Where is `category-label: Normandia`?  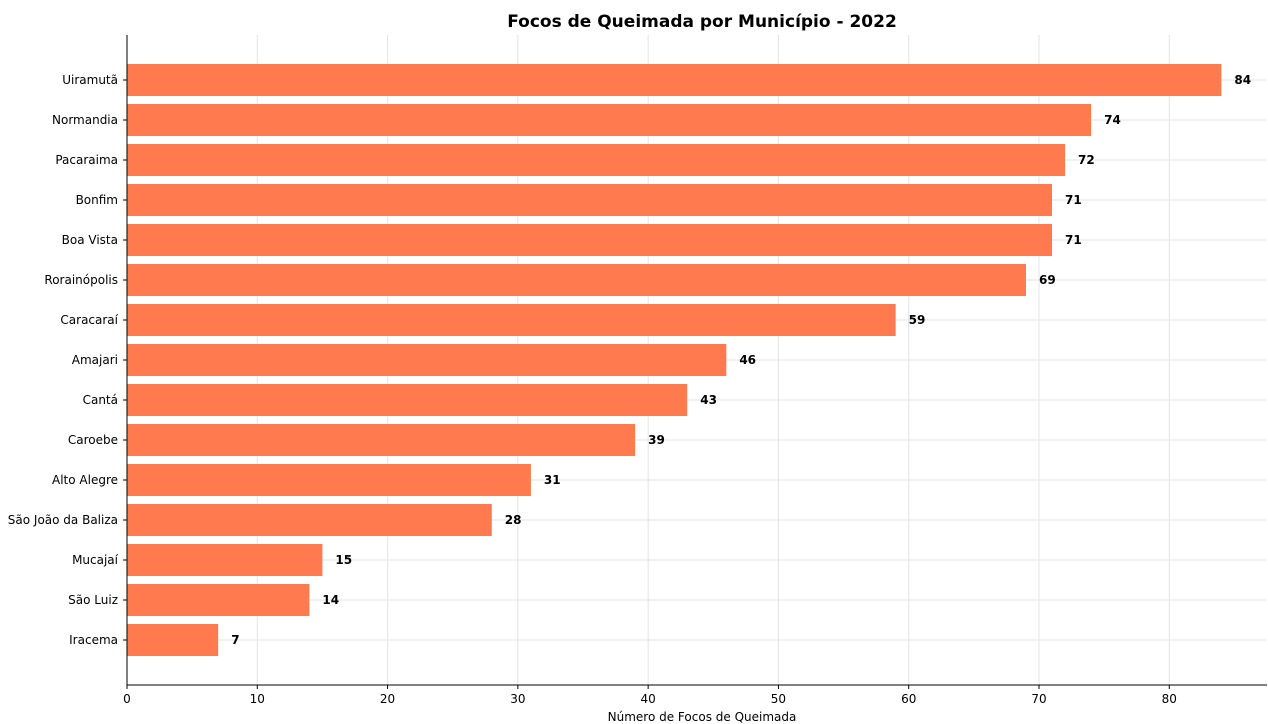
category-label: Normandia is located at coordinates (85, 120).